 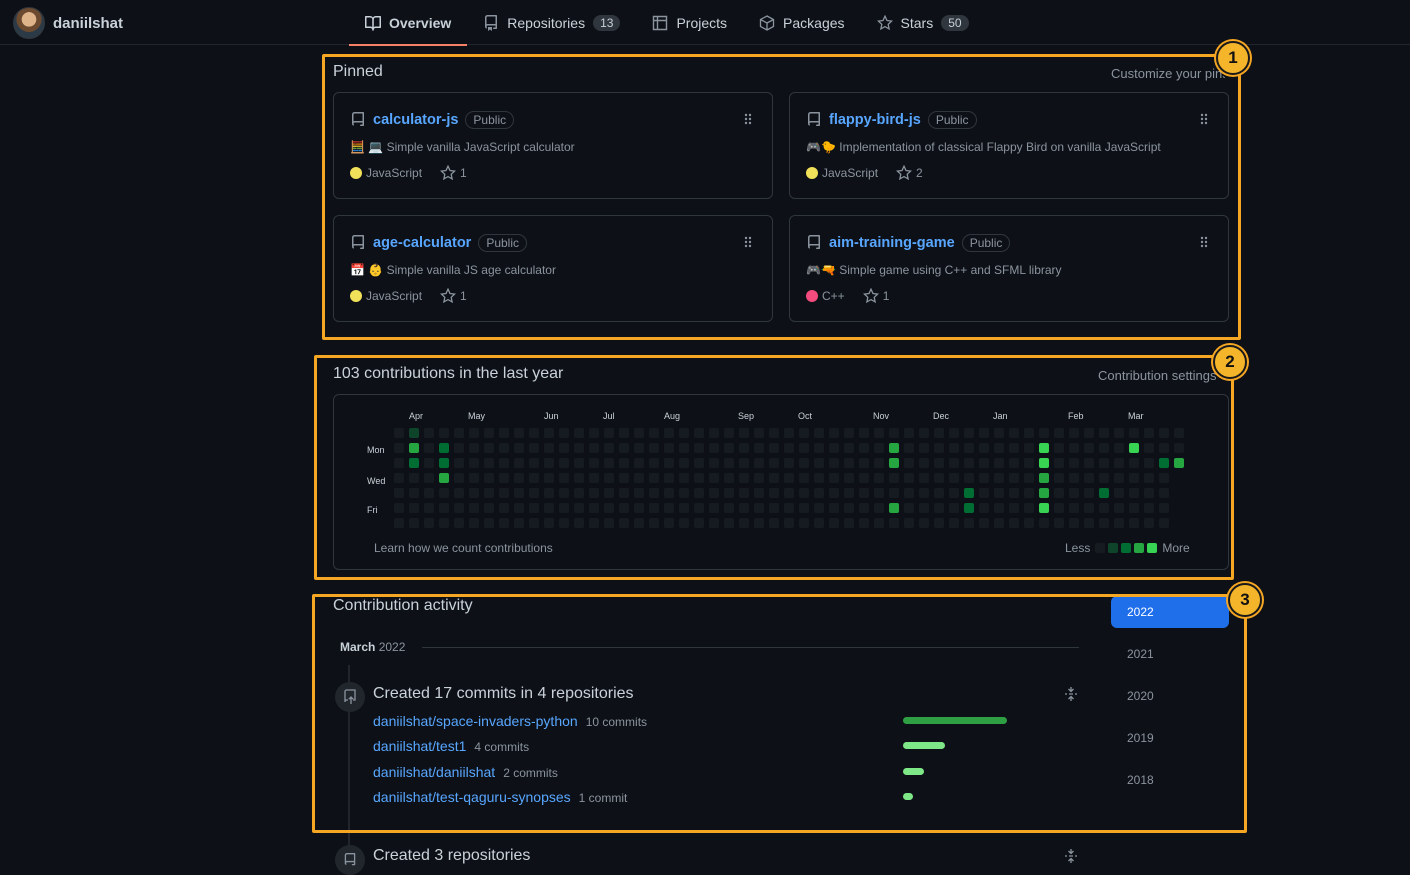 What do you see at coordinates (1140, 696) in the screenshot?
I see `year-2020: 2020` at bounding box center [1140, 696].